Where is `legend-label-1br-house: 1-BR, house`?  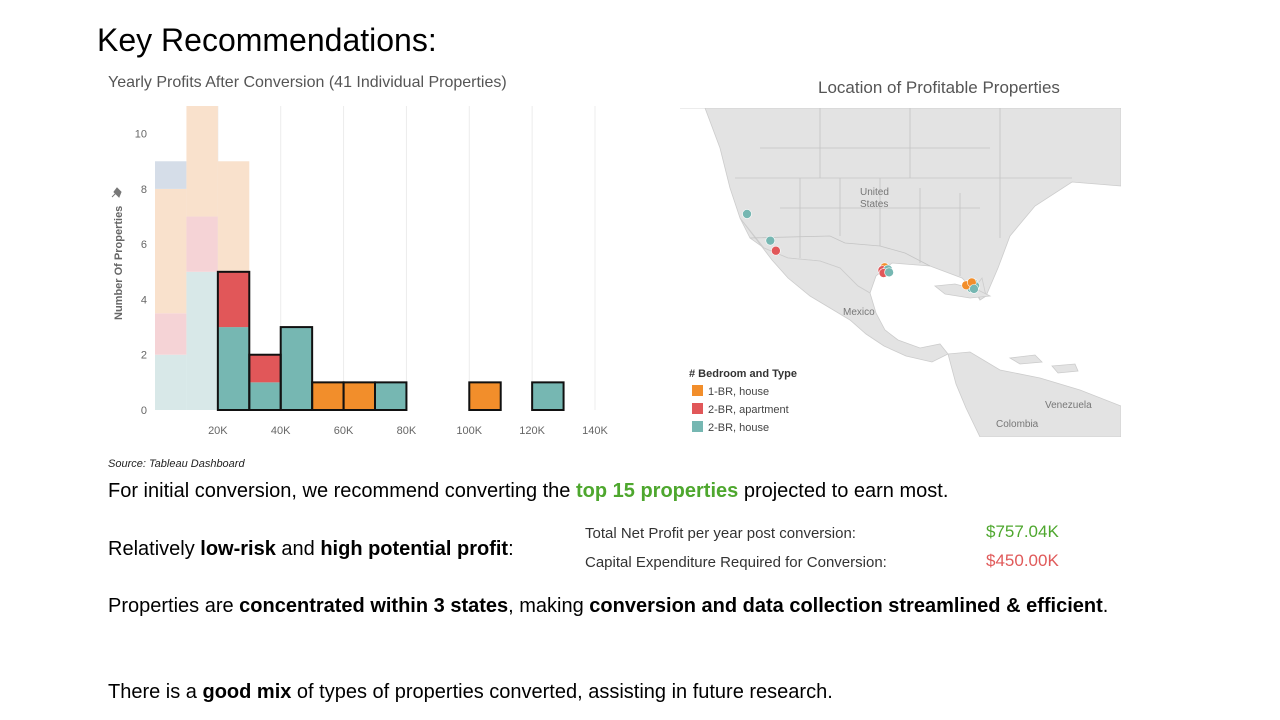 legend-label-1br-house: 1-BR, house is located at coordinates (738, 392).